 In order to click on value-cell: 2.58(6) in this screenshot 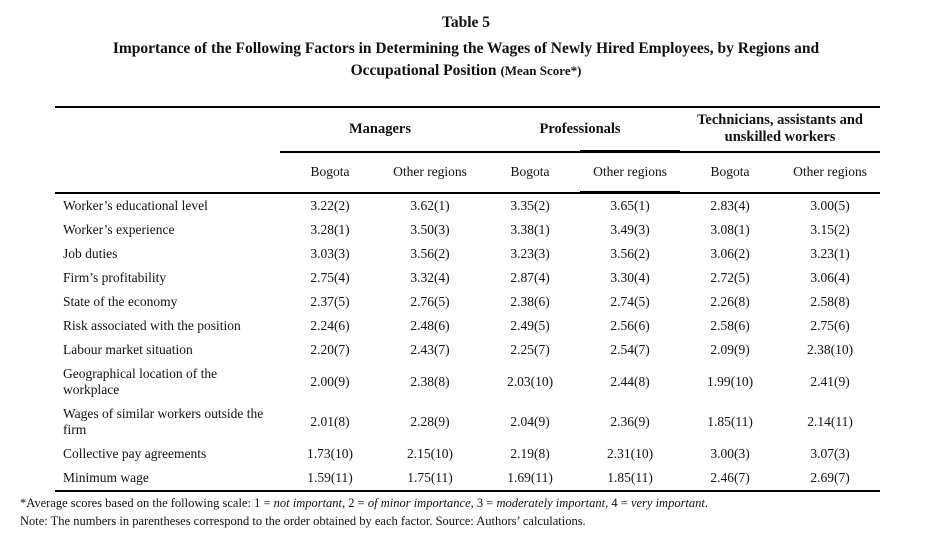, I will do `click(730, 325)`.